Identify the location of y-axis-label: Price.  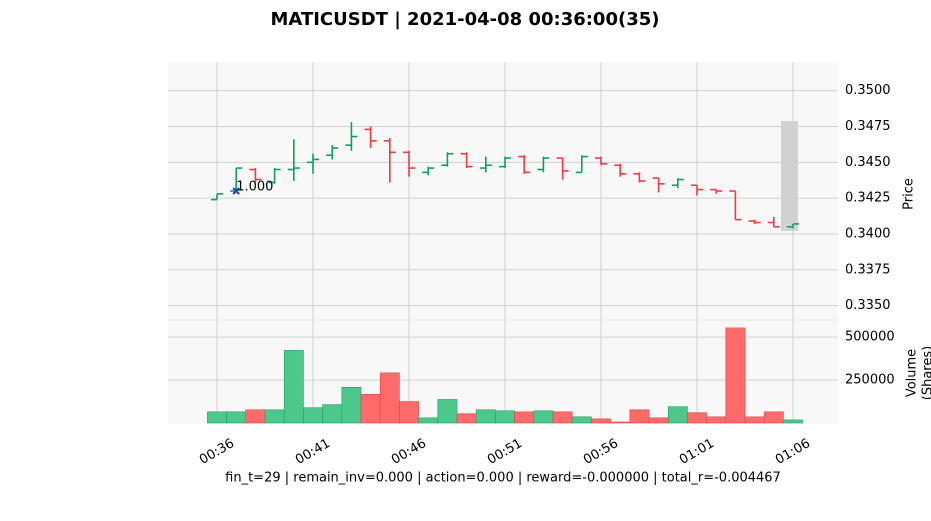
(909, 194).